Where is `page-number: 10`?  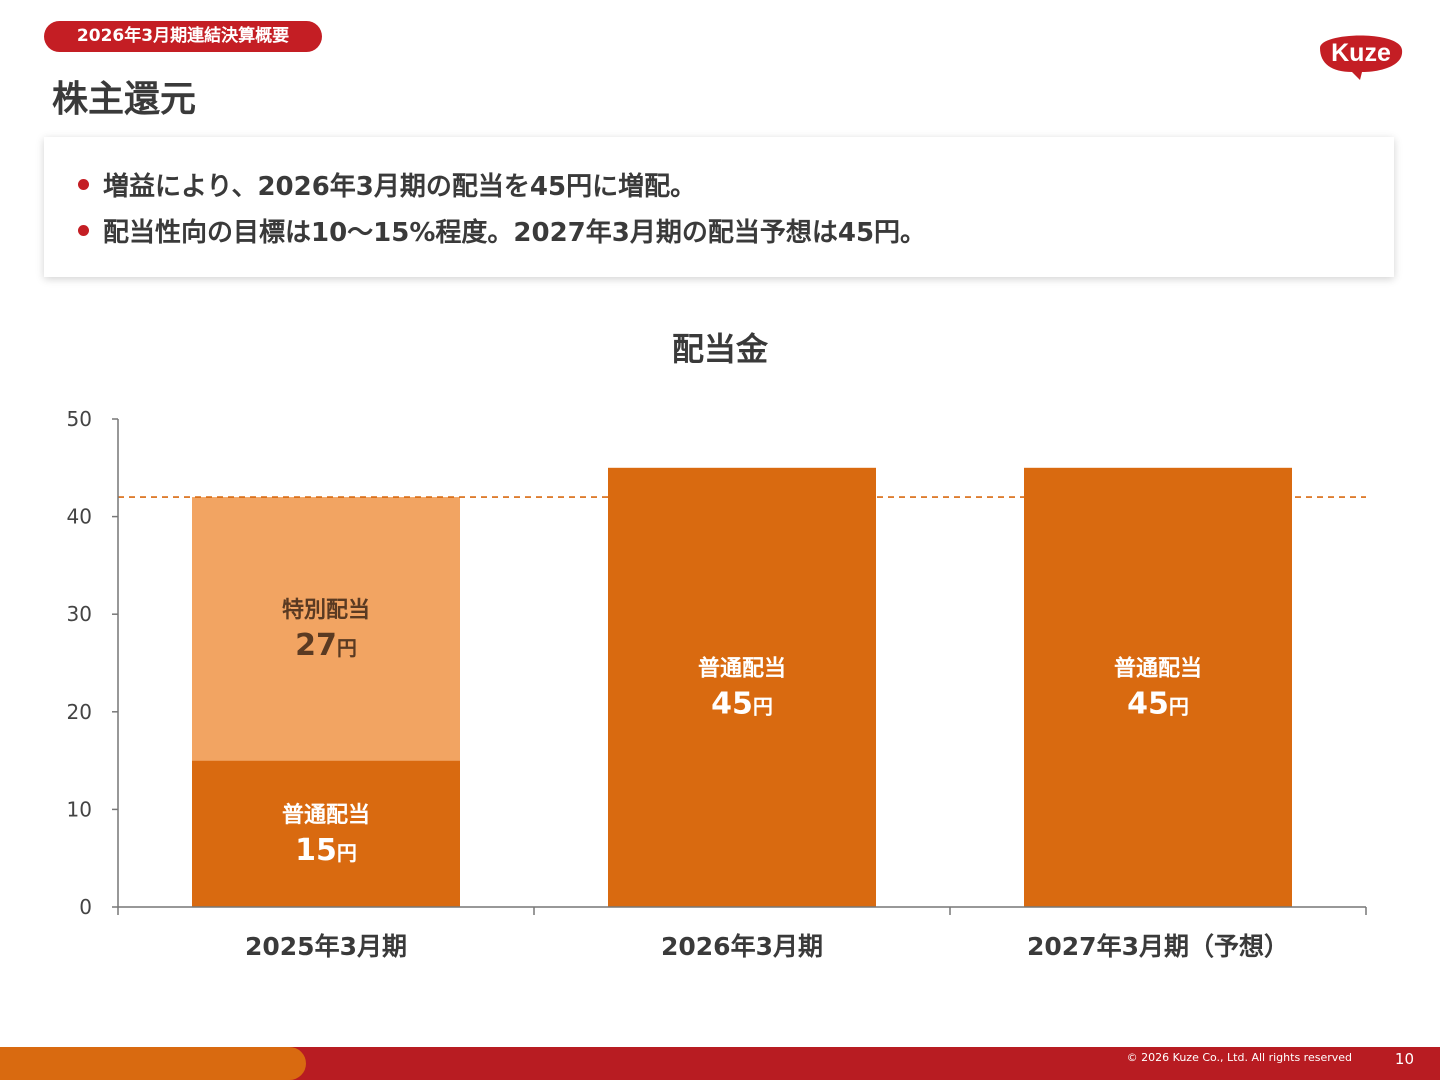
page-number: 10 is located at coordinates (1404, 1059).